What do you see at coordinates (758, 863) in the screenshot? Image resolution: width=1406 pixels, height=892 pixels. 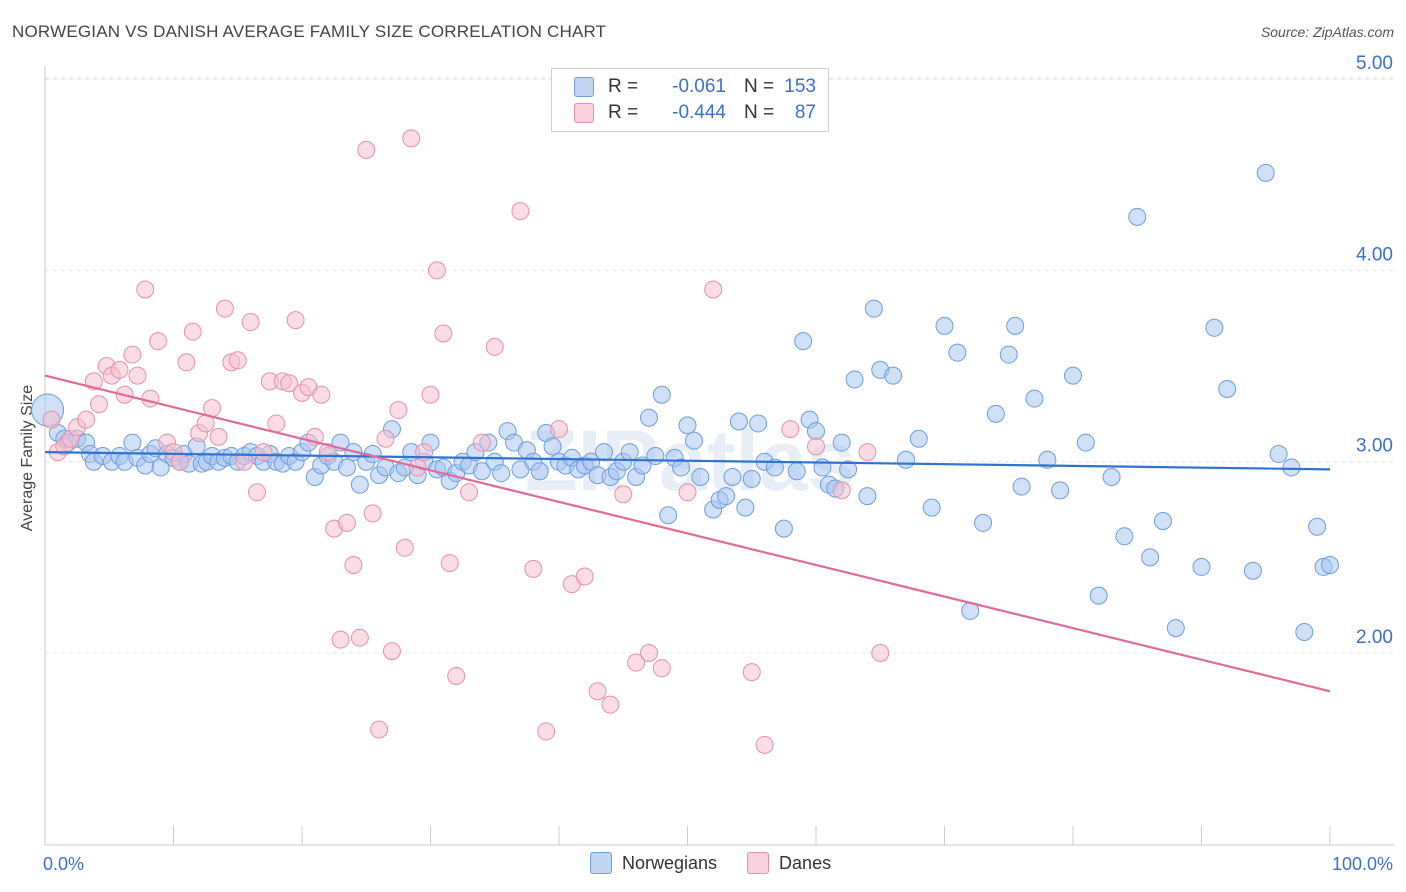 I see `legend-swatch-pink` at bounding box center [758, 863].